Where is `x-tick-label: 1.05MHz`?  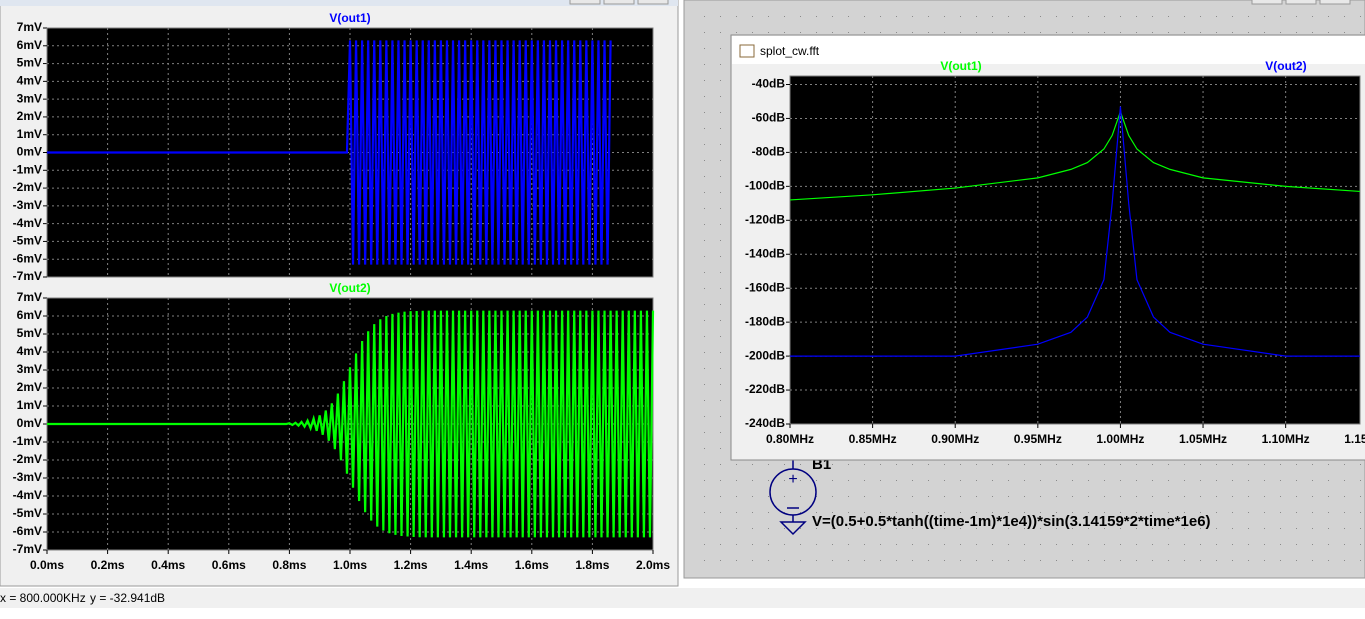
x-tick-label: 1.05MHz is located at coordinates (1203, 439).